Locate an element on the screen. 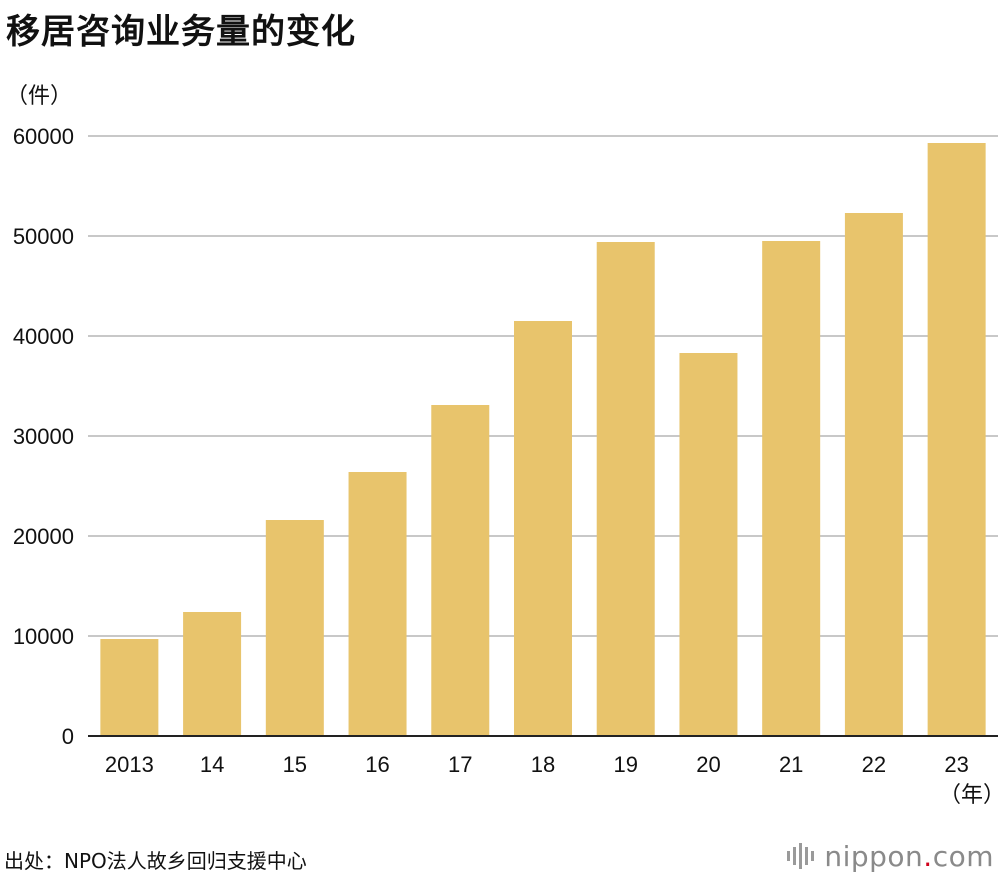  y-unit-label: （件） is located at coordinates (39, 96).